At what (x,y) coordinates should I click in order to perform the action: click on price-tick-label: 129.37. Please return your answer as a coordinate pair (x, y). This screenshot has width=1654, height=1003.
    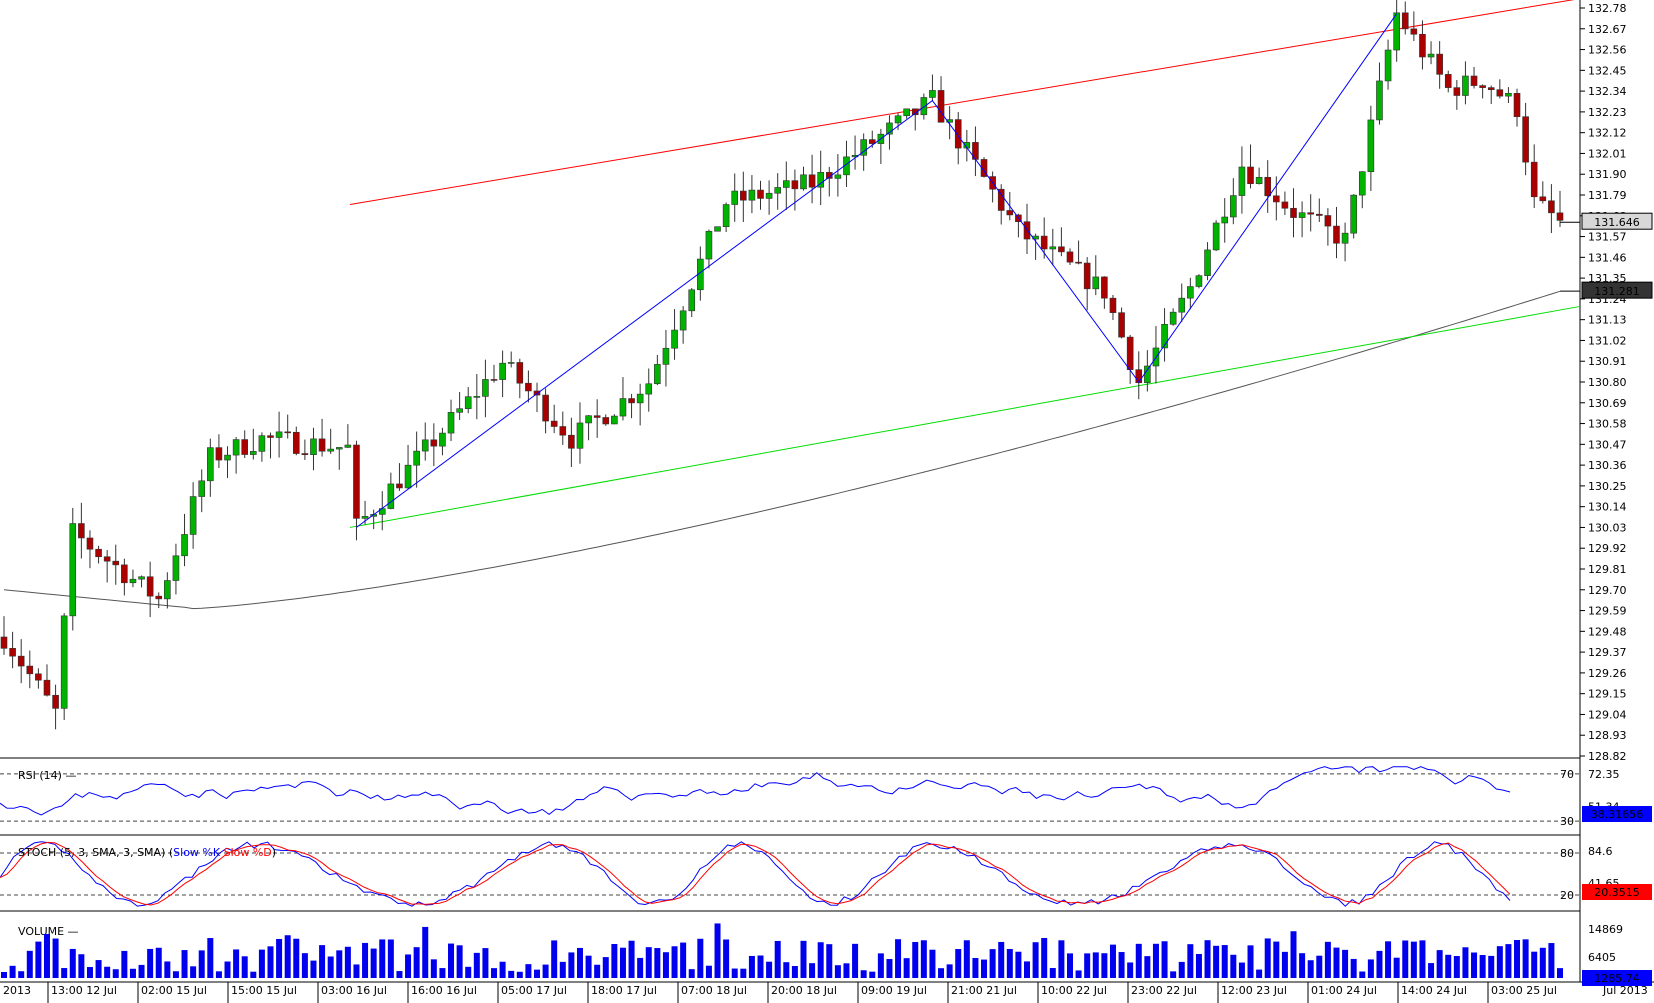
    Looking at the image, I should click on (1607, 652).